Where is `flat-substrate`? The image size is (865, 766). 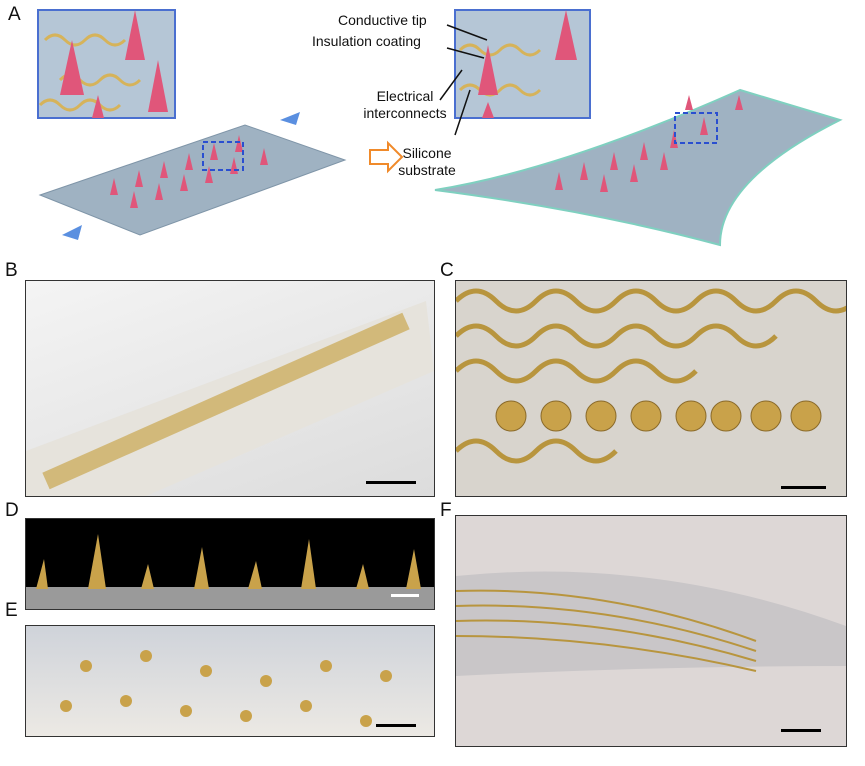
flat-substrate is located at coordinates (192, 180).